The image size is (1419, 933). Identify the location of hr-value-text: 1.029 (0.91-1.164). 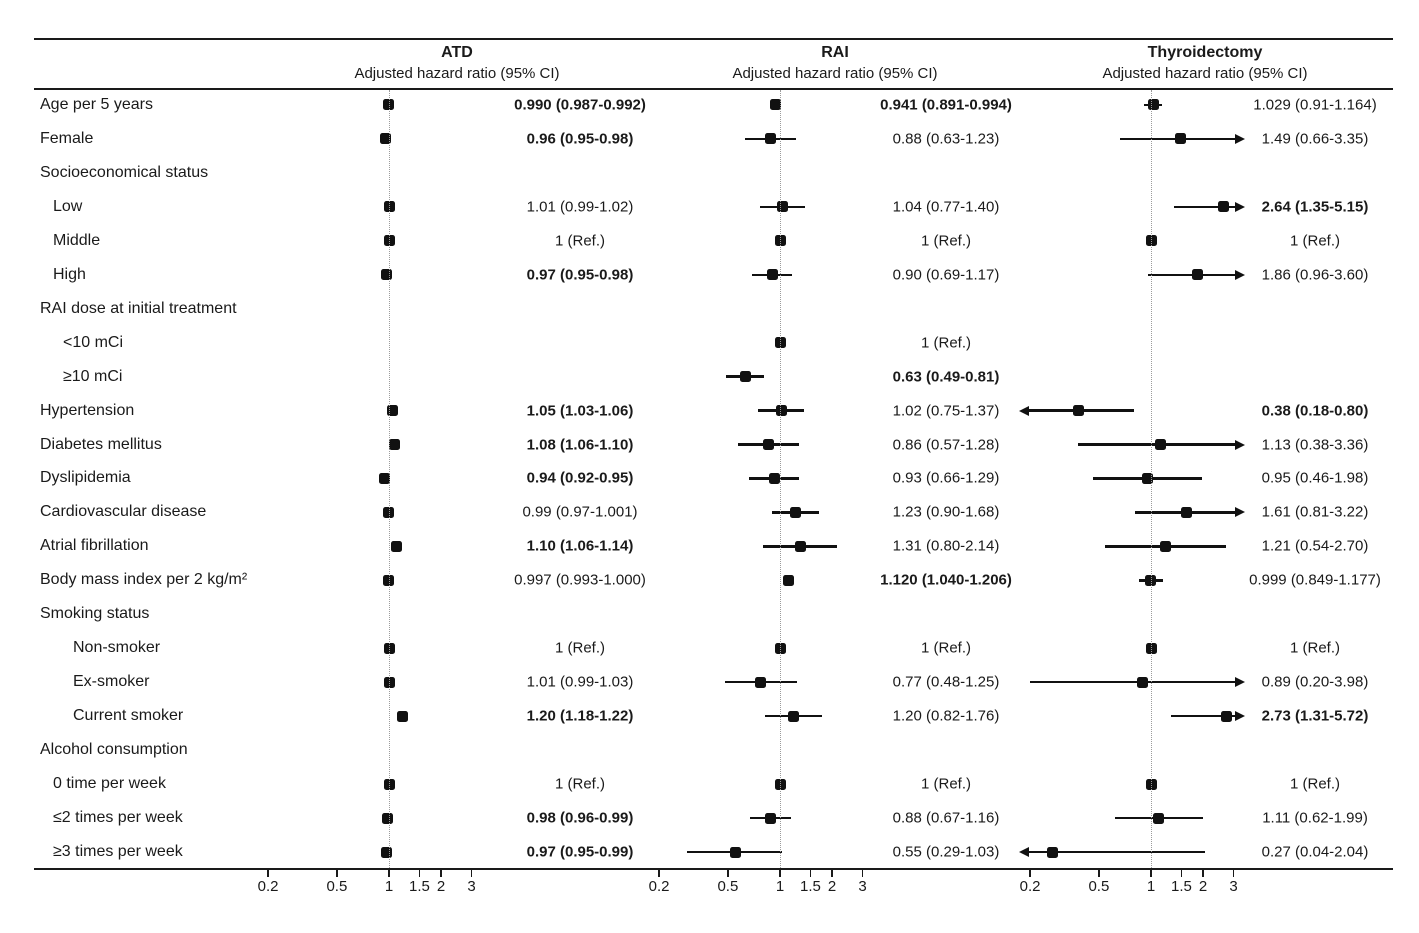
(1315, 105).